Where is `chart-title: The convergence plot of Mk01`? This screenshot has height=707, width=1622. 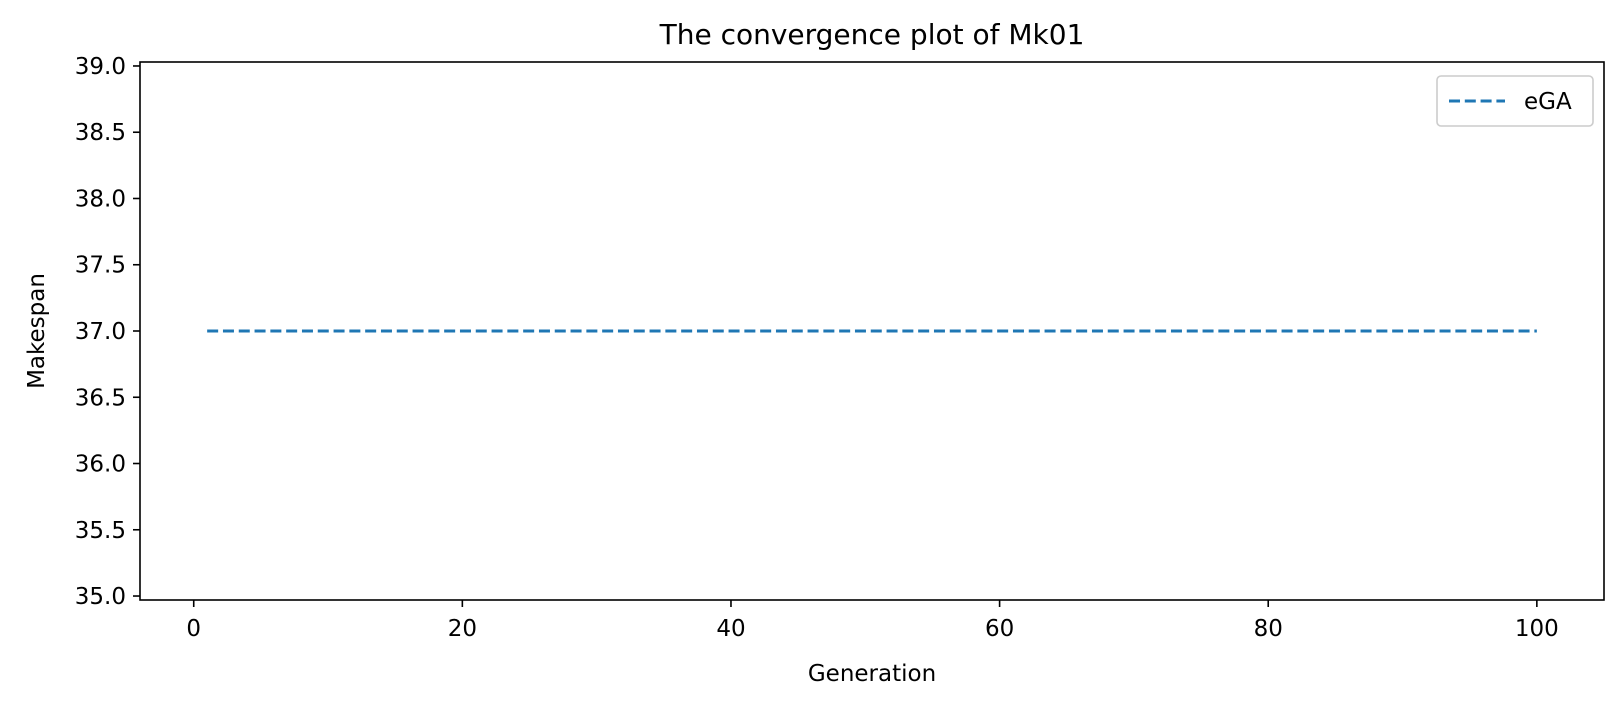
chart-title: The convergence plot of Mk01 is located at coordinates (872, 34).